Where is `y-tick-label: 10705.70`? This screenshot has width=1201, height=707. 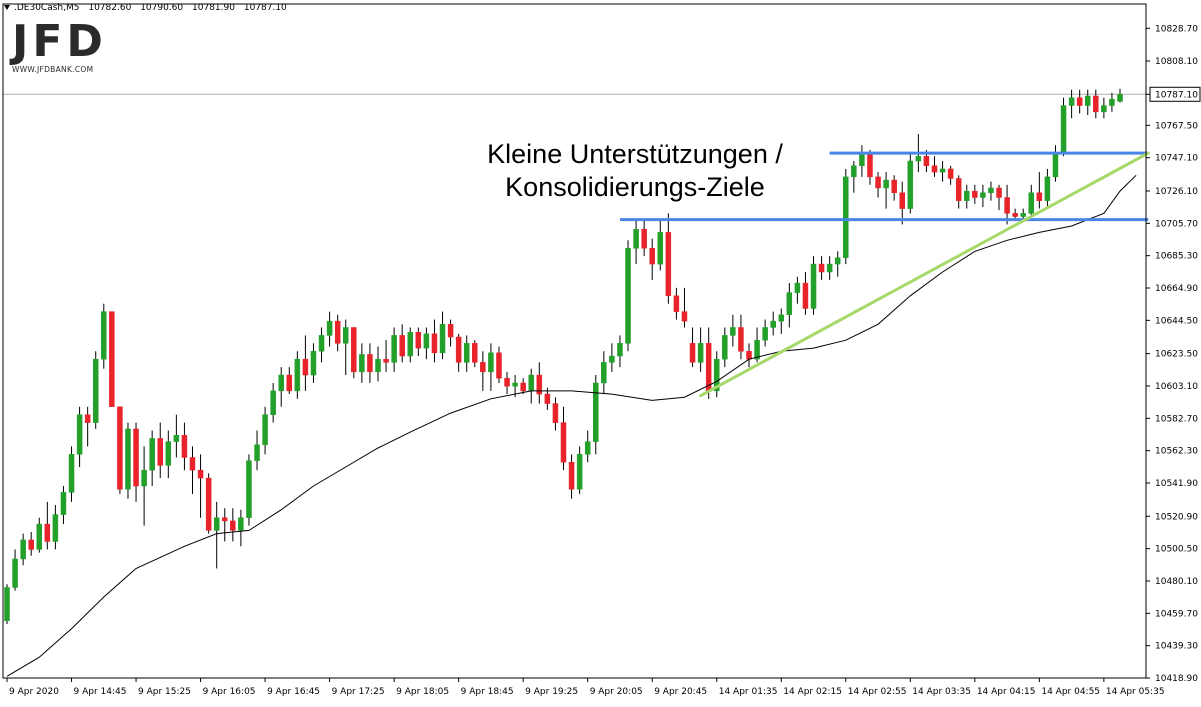
y-tick-label: 10705.70 is located at coordinates (1176, 224).